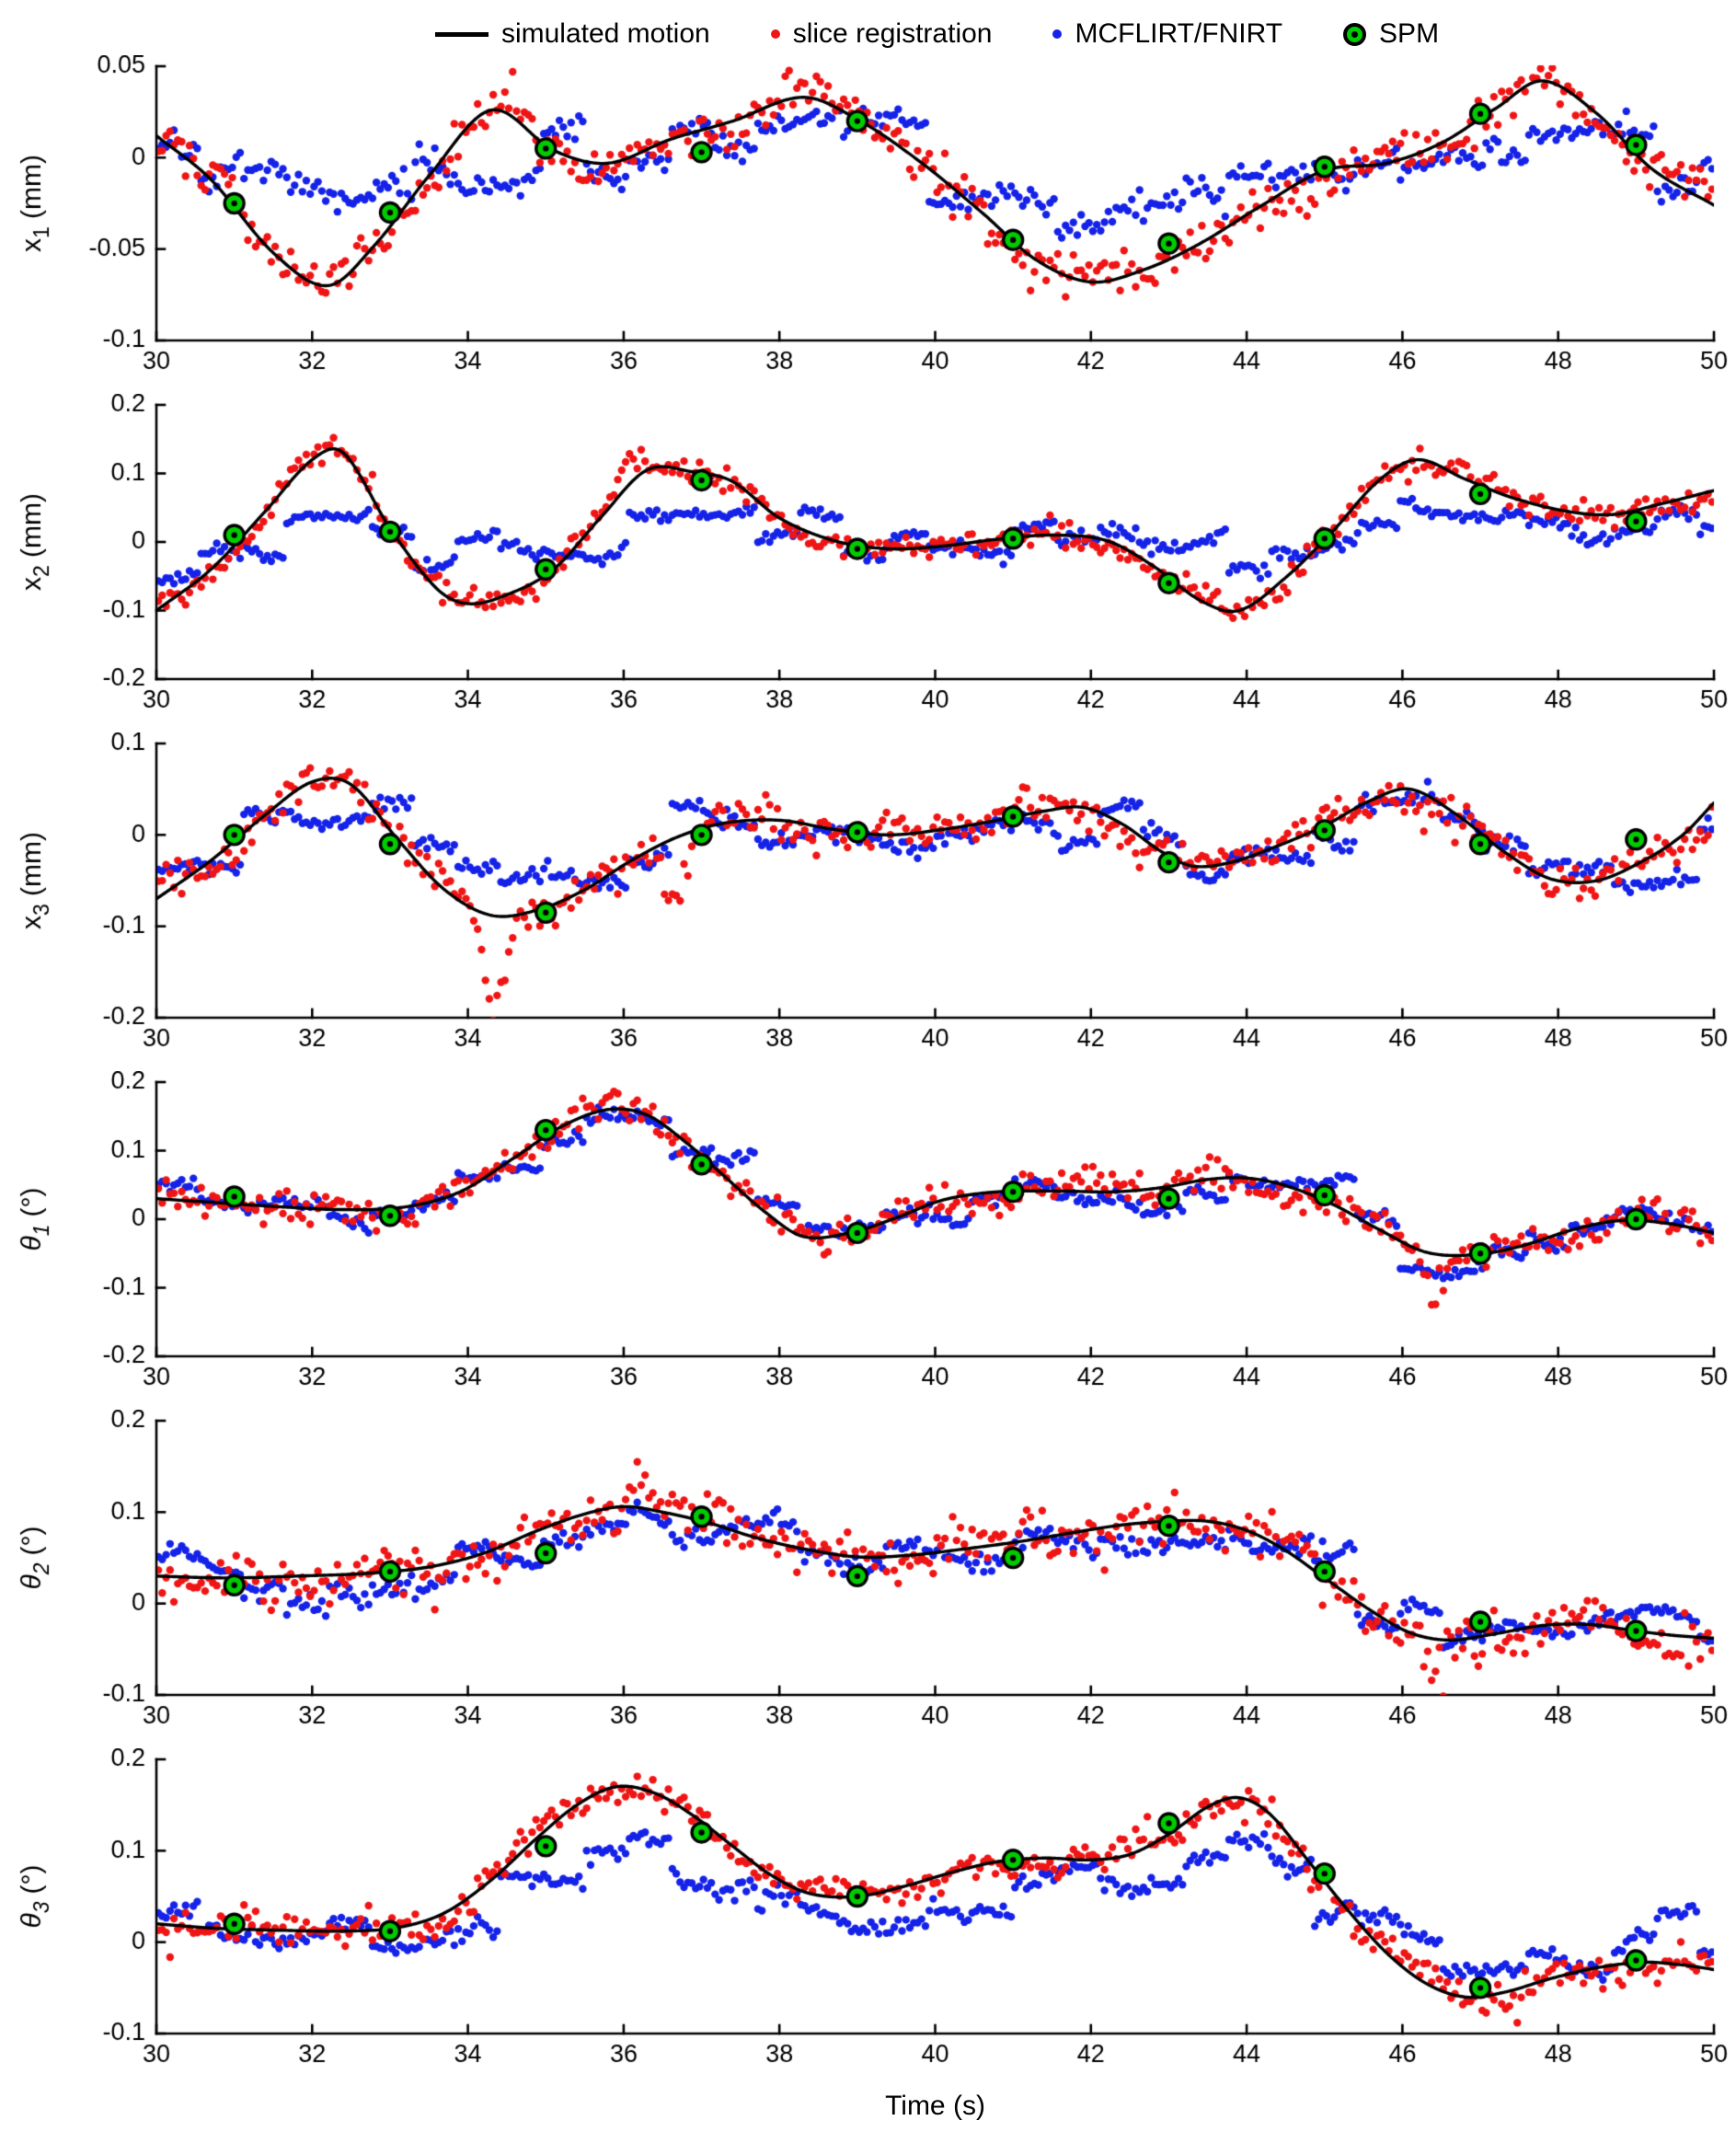 This screenshot has height=2132, width=1736. I want to click on simulated-motion-line-icon, so click(461, 34).